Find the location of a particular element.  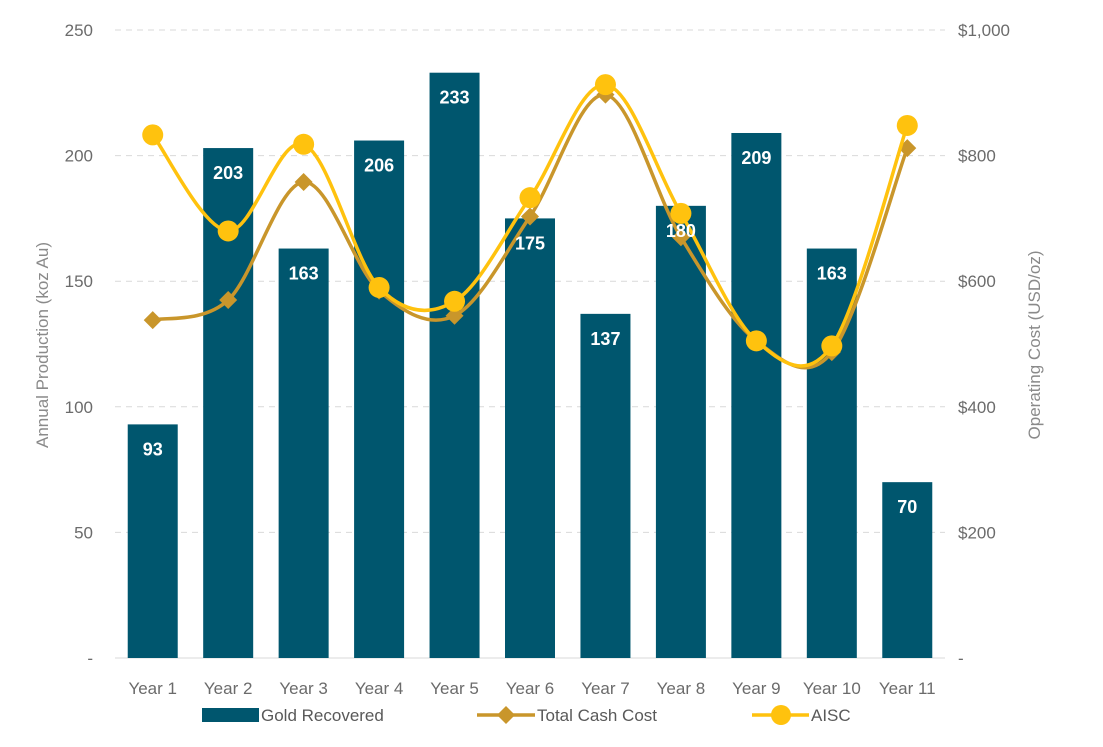

y2-tick-label: $600 is located at coordinates (977, 281).